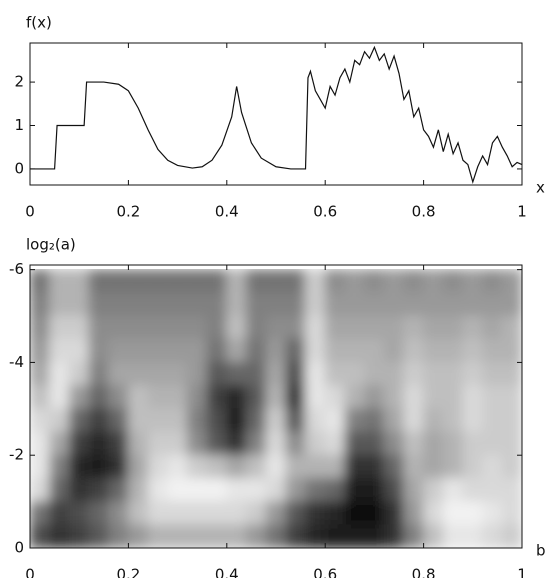 The width and height of the screenshot is (559, 578). I want to click on y-tick-label: 0, so click(19, 548).